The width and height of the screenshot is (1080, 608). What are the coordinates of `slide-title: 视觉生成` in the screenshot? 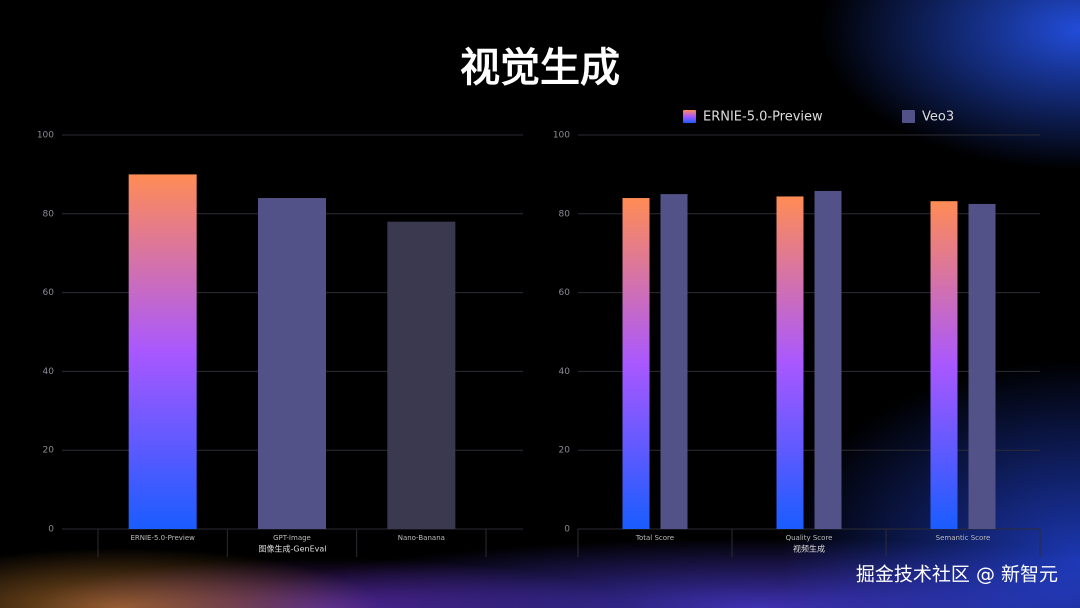 It's located at (540, 68).